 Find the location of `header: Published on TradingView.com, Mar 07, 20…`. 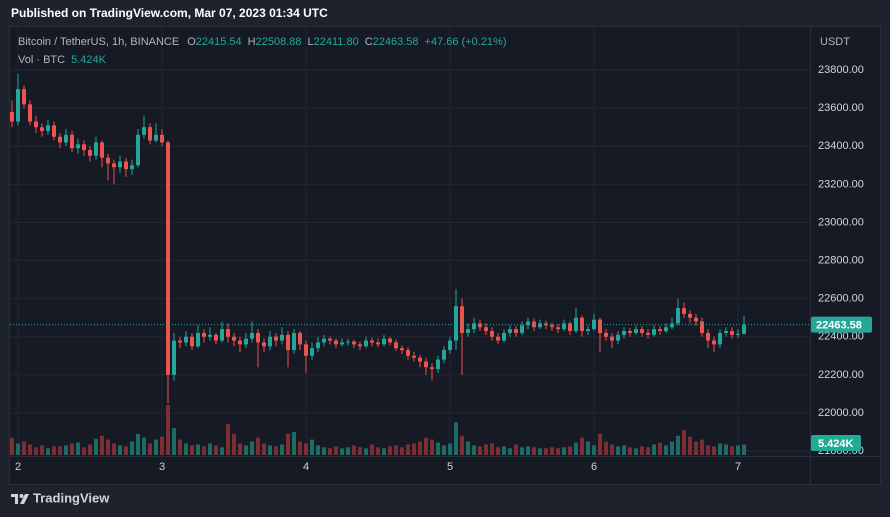

header: Published on TradingView.com, Mar 07, 20… is located at coordinates (169, 13).